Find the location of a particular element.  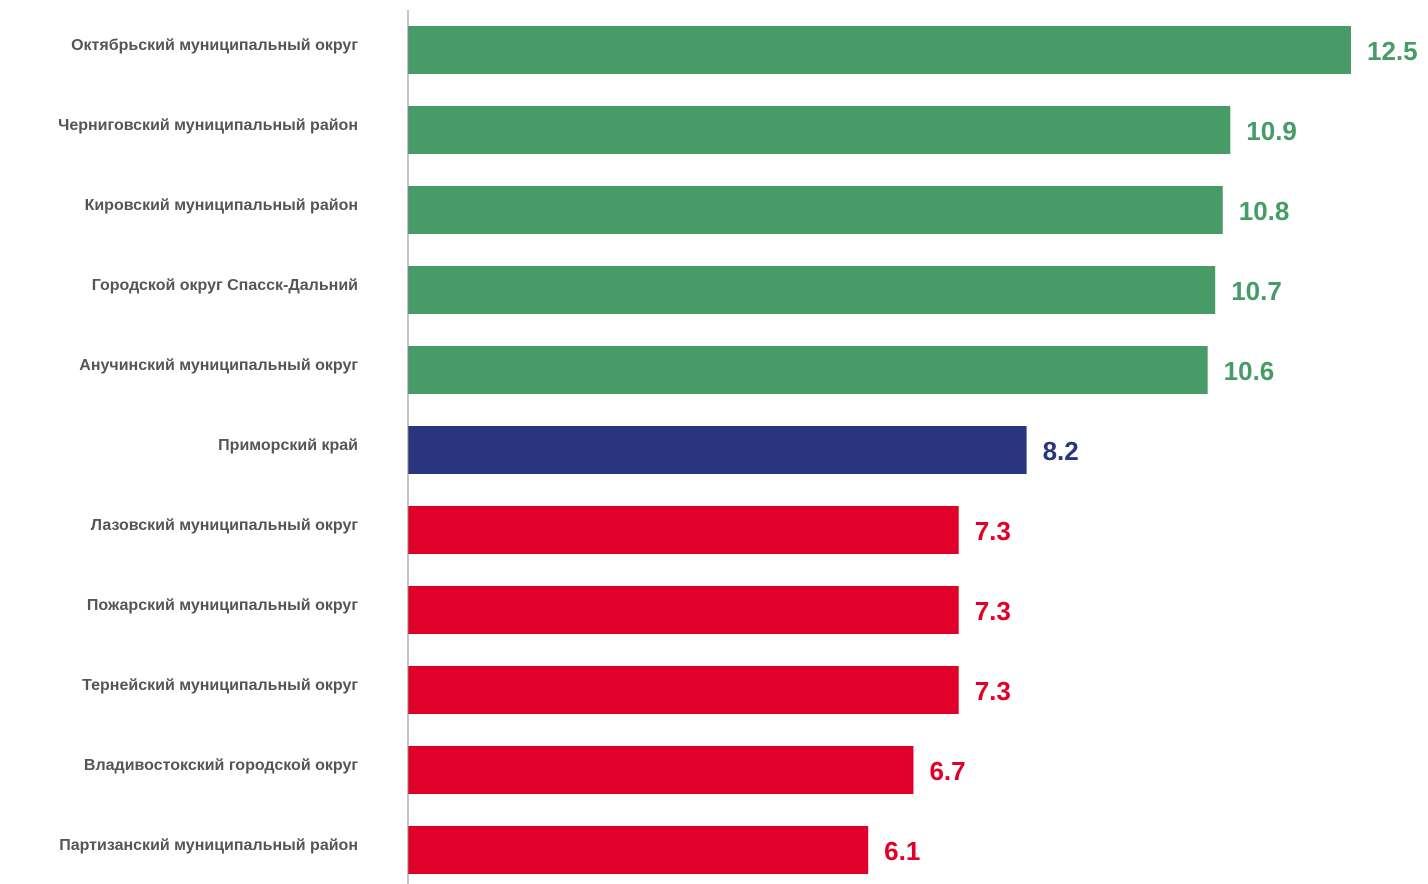

value-label-2: 10.9 is located at coordinates (1271, 131).